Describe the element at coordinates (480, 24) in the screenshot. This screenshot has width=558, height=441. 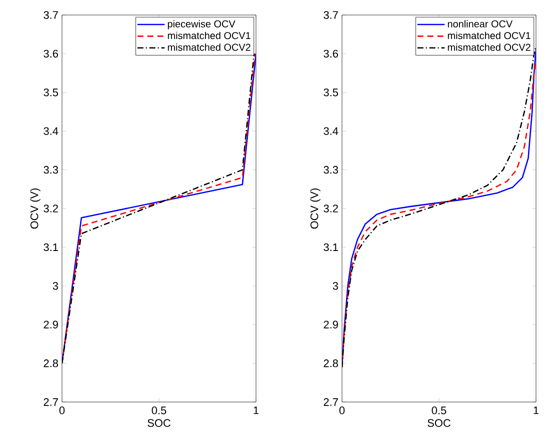
I see `legend-label: nonlinear OCV` at that location.